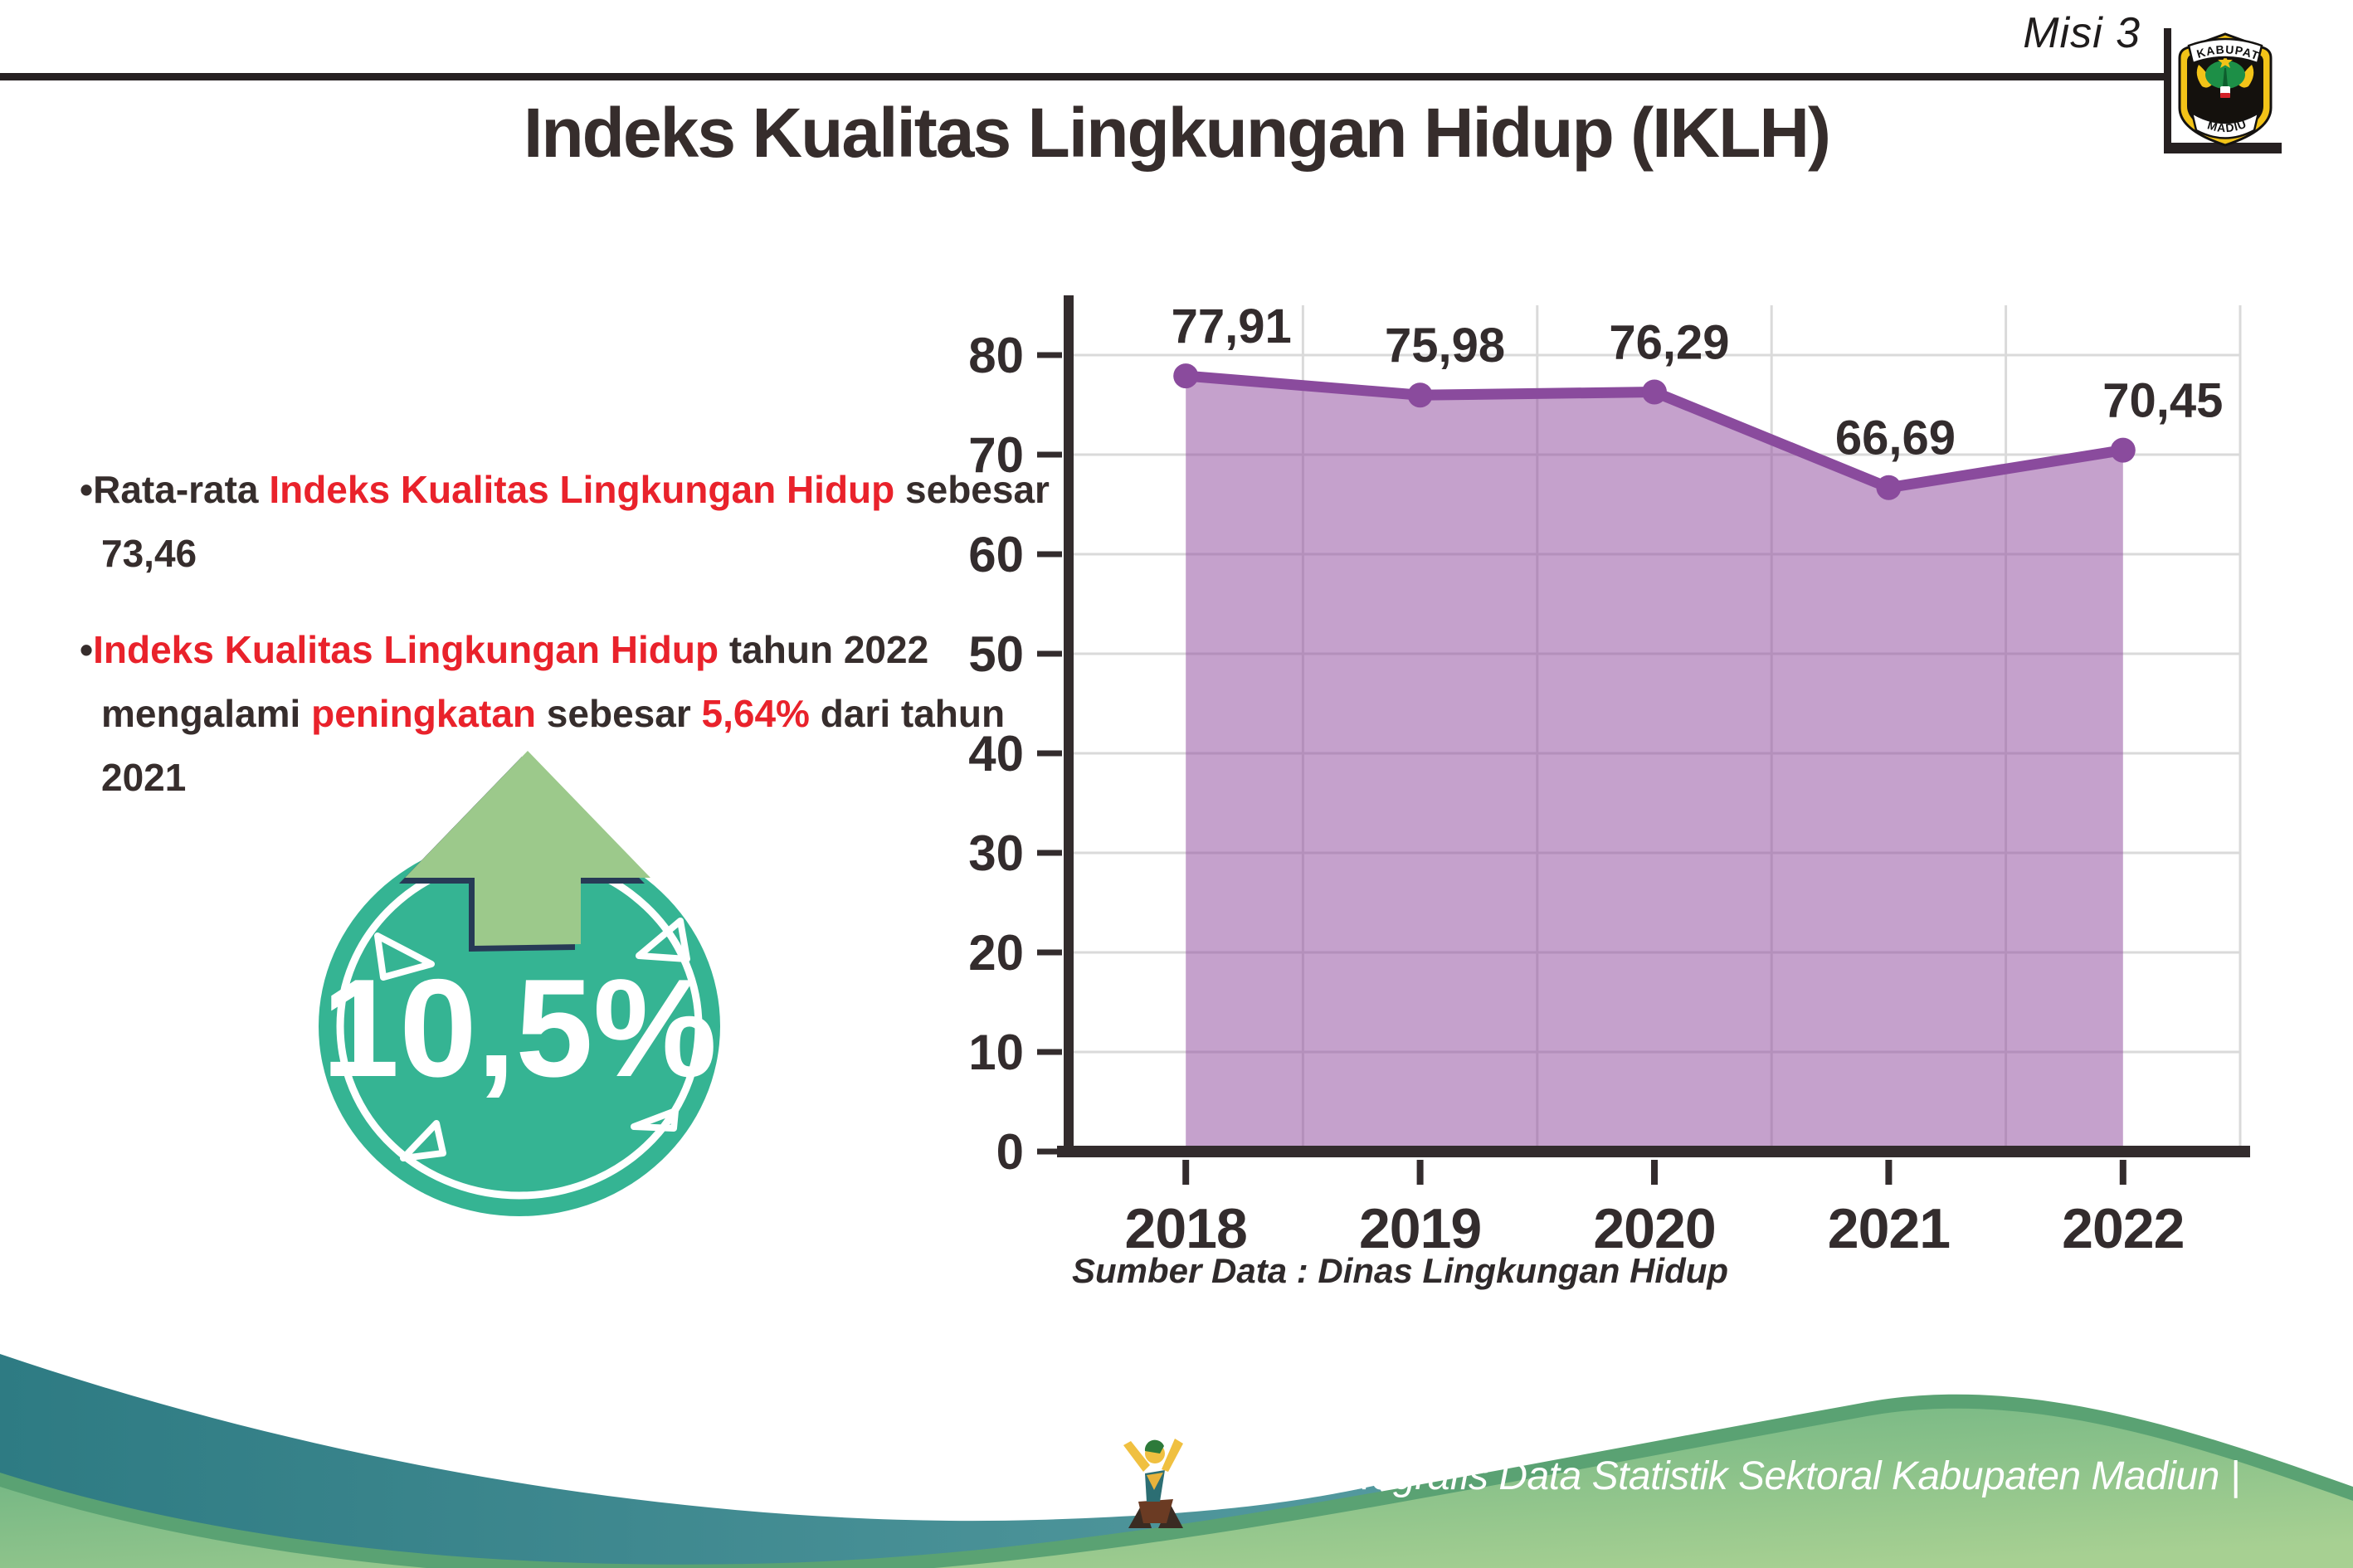 This screenshot has width=2353, height=1568. Describe the element at coordinates (996, 654) in the screenshot. I see `y-tick-label: 50` at that location.